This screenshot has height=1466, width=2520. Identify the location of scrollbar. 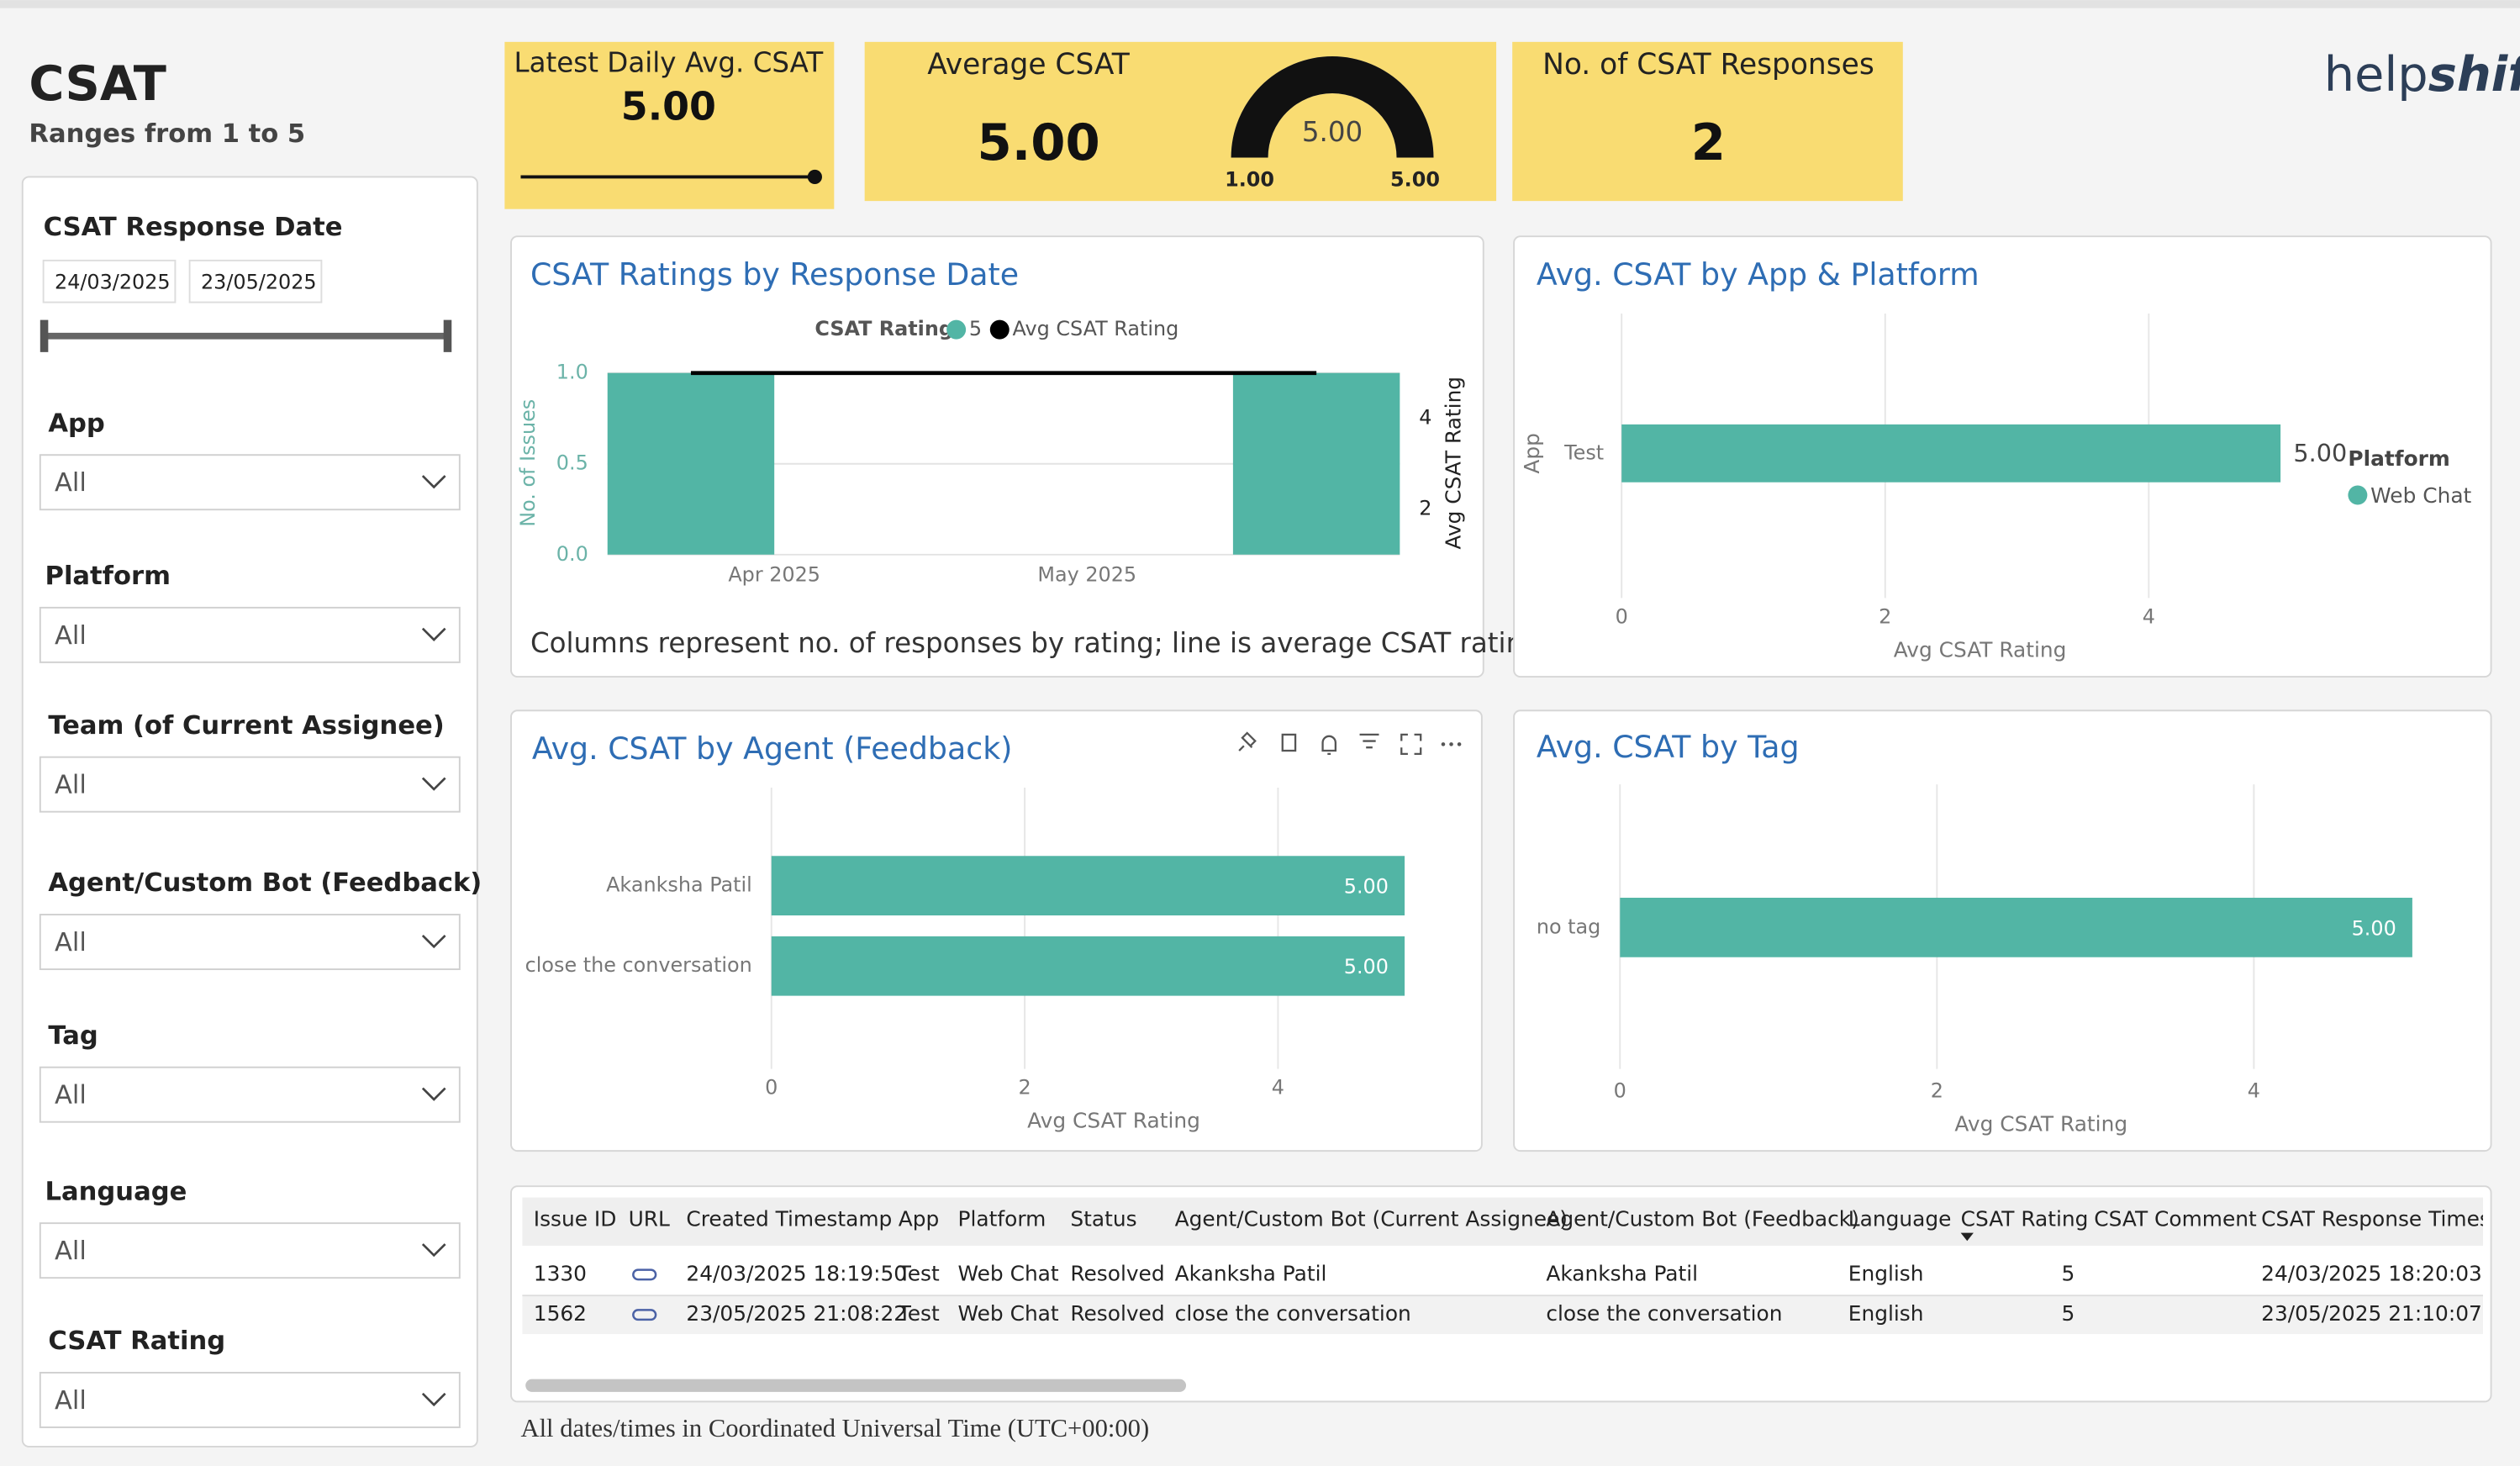
(856, 1385).